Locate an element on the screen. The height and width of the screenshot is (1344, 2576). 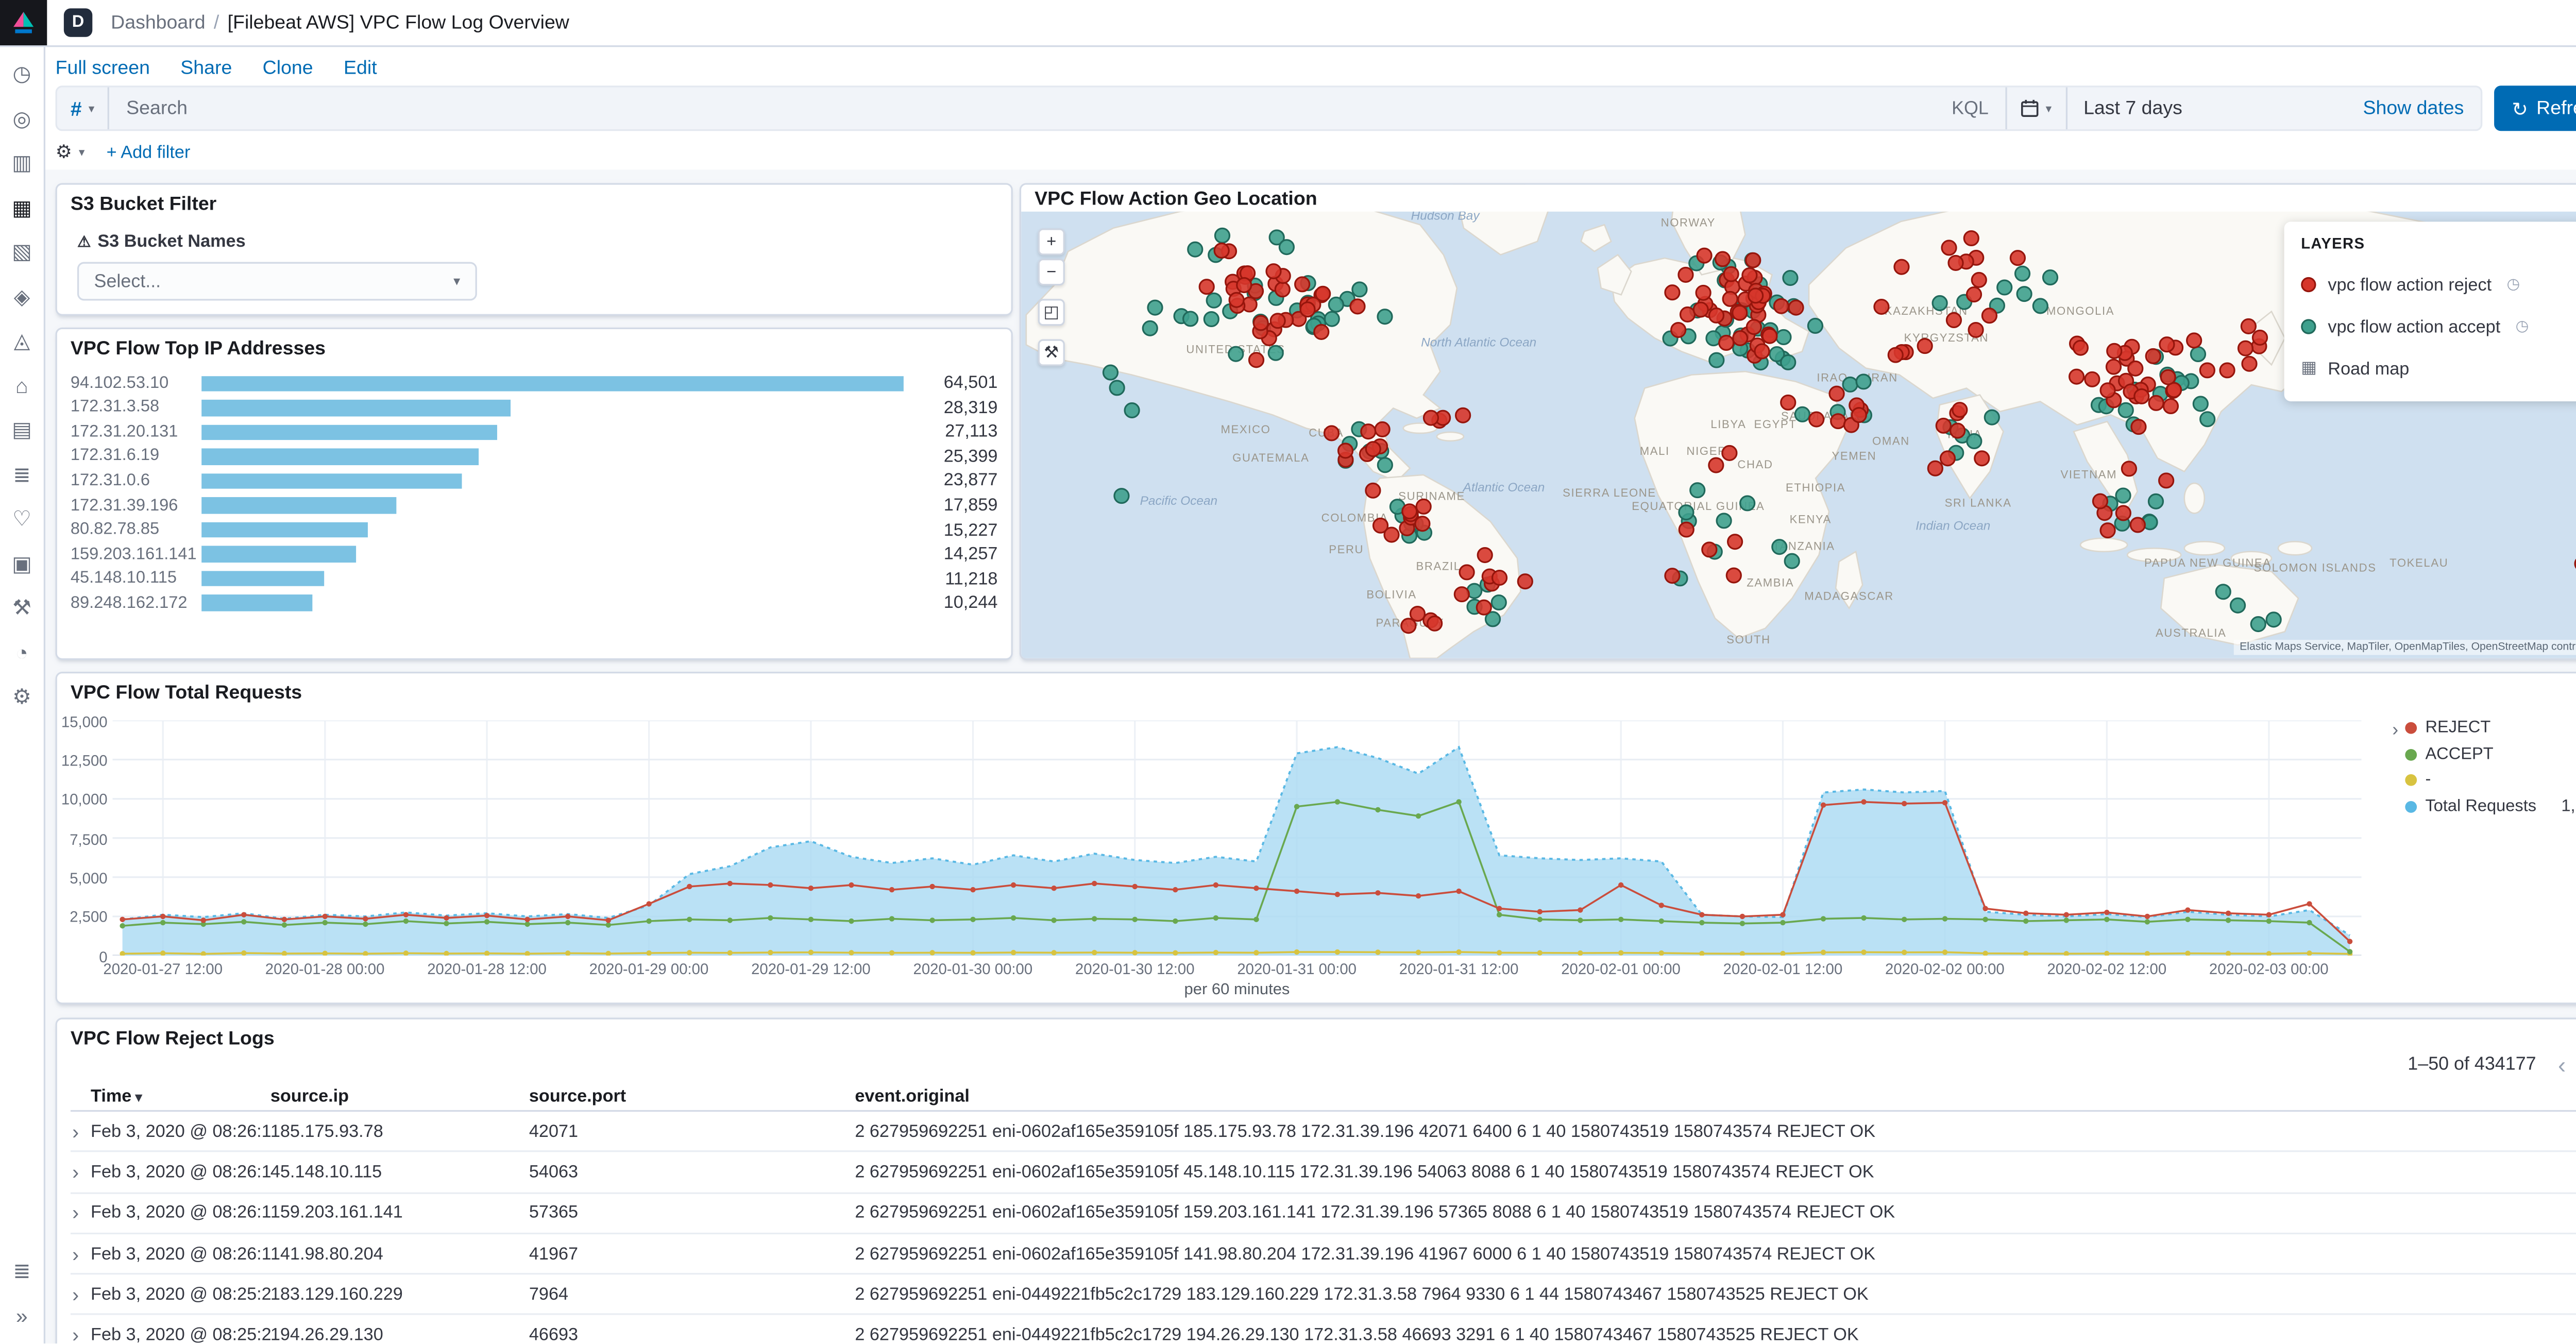
sidebar-item-stack-monitoring: ◔ is located at coordinates (21, 652).